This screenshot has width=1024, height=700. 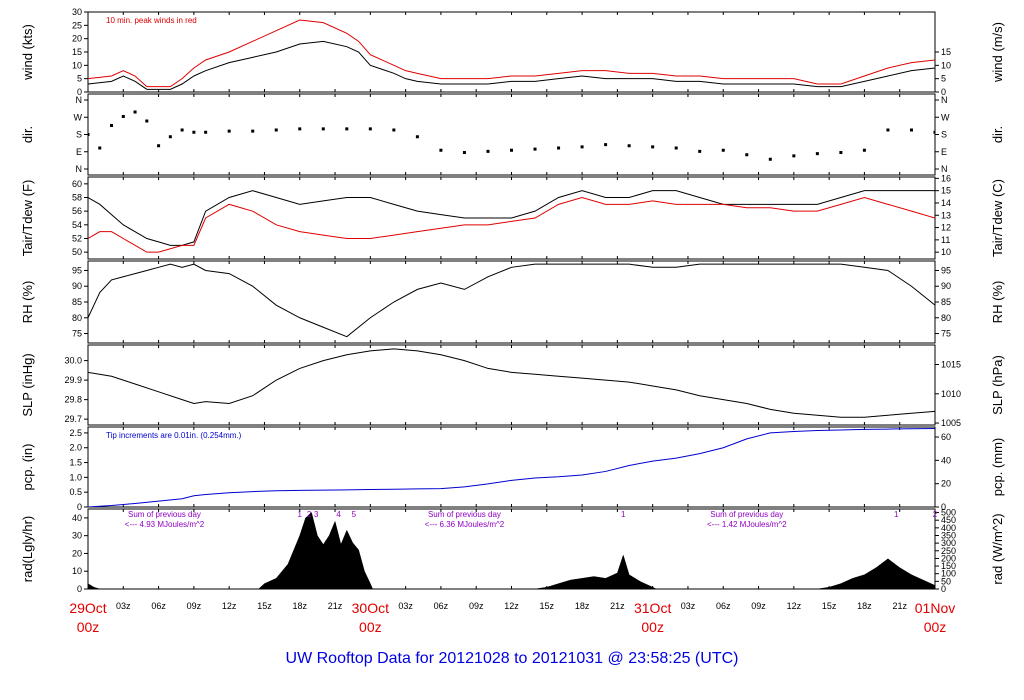 I want to click on panel-5-ytick-left-label: 29.7, so click(x=73, y=419).